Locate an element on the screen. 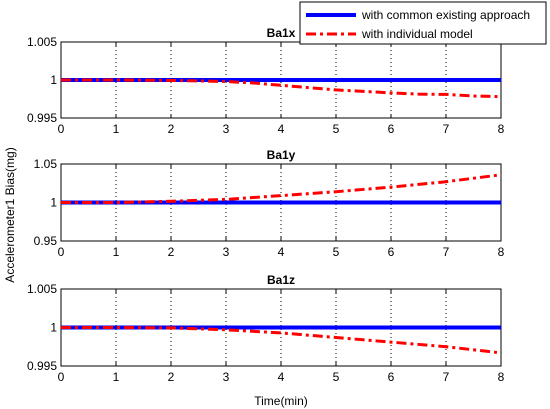 This screenshot has width=550, height=409. legend-box is located at coordinates (423, 23).